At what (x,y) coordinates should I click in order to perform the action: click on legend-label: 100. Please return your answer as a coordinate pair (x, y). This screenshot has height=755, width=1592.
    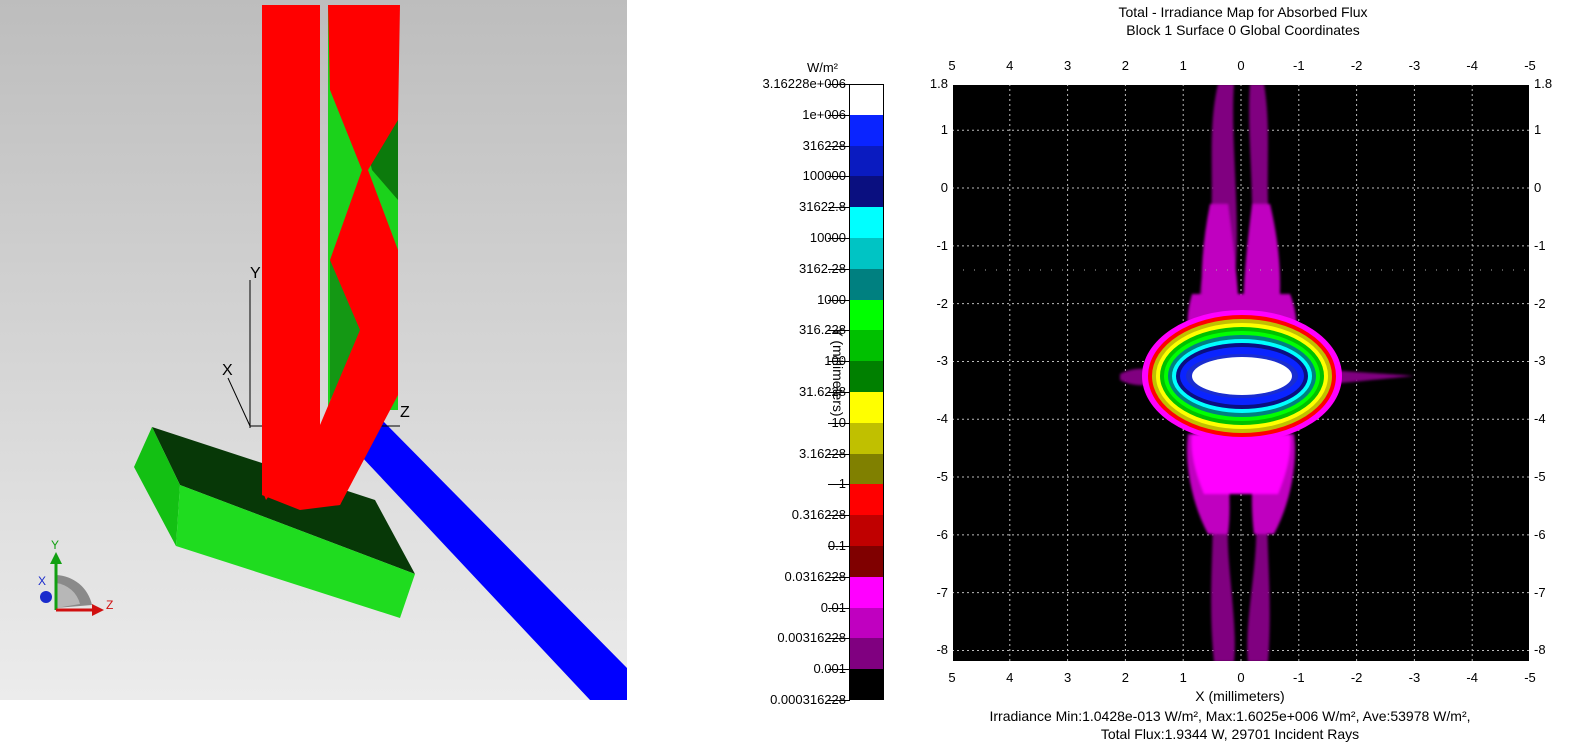
    Looking at the image, I should click on (835, 361).